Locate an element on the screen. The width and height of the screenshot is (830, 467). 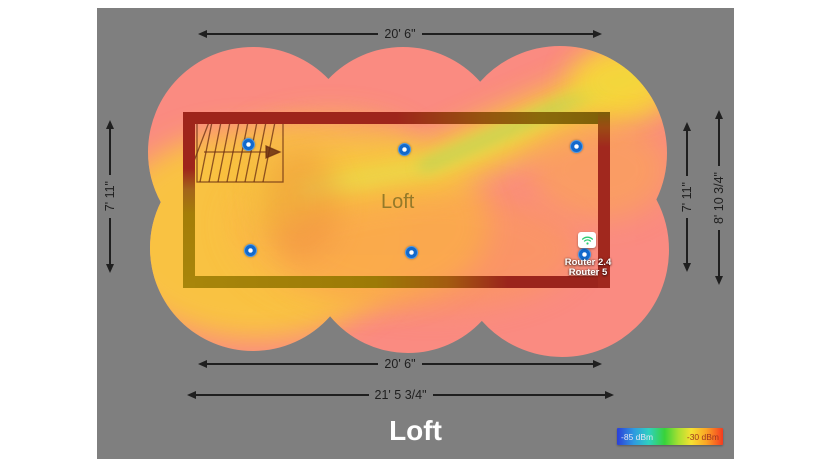
router-marker is located at coordinates (587, 240).